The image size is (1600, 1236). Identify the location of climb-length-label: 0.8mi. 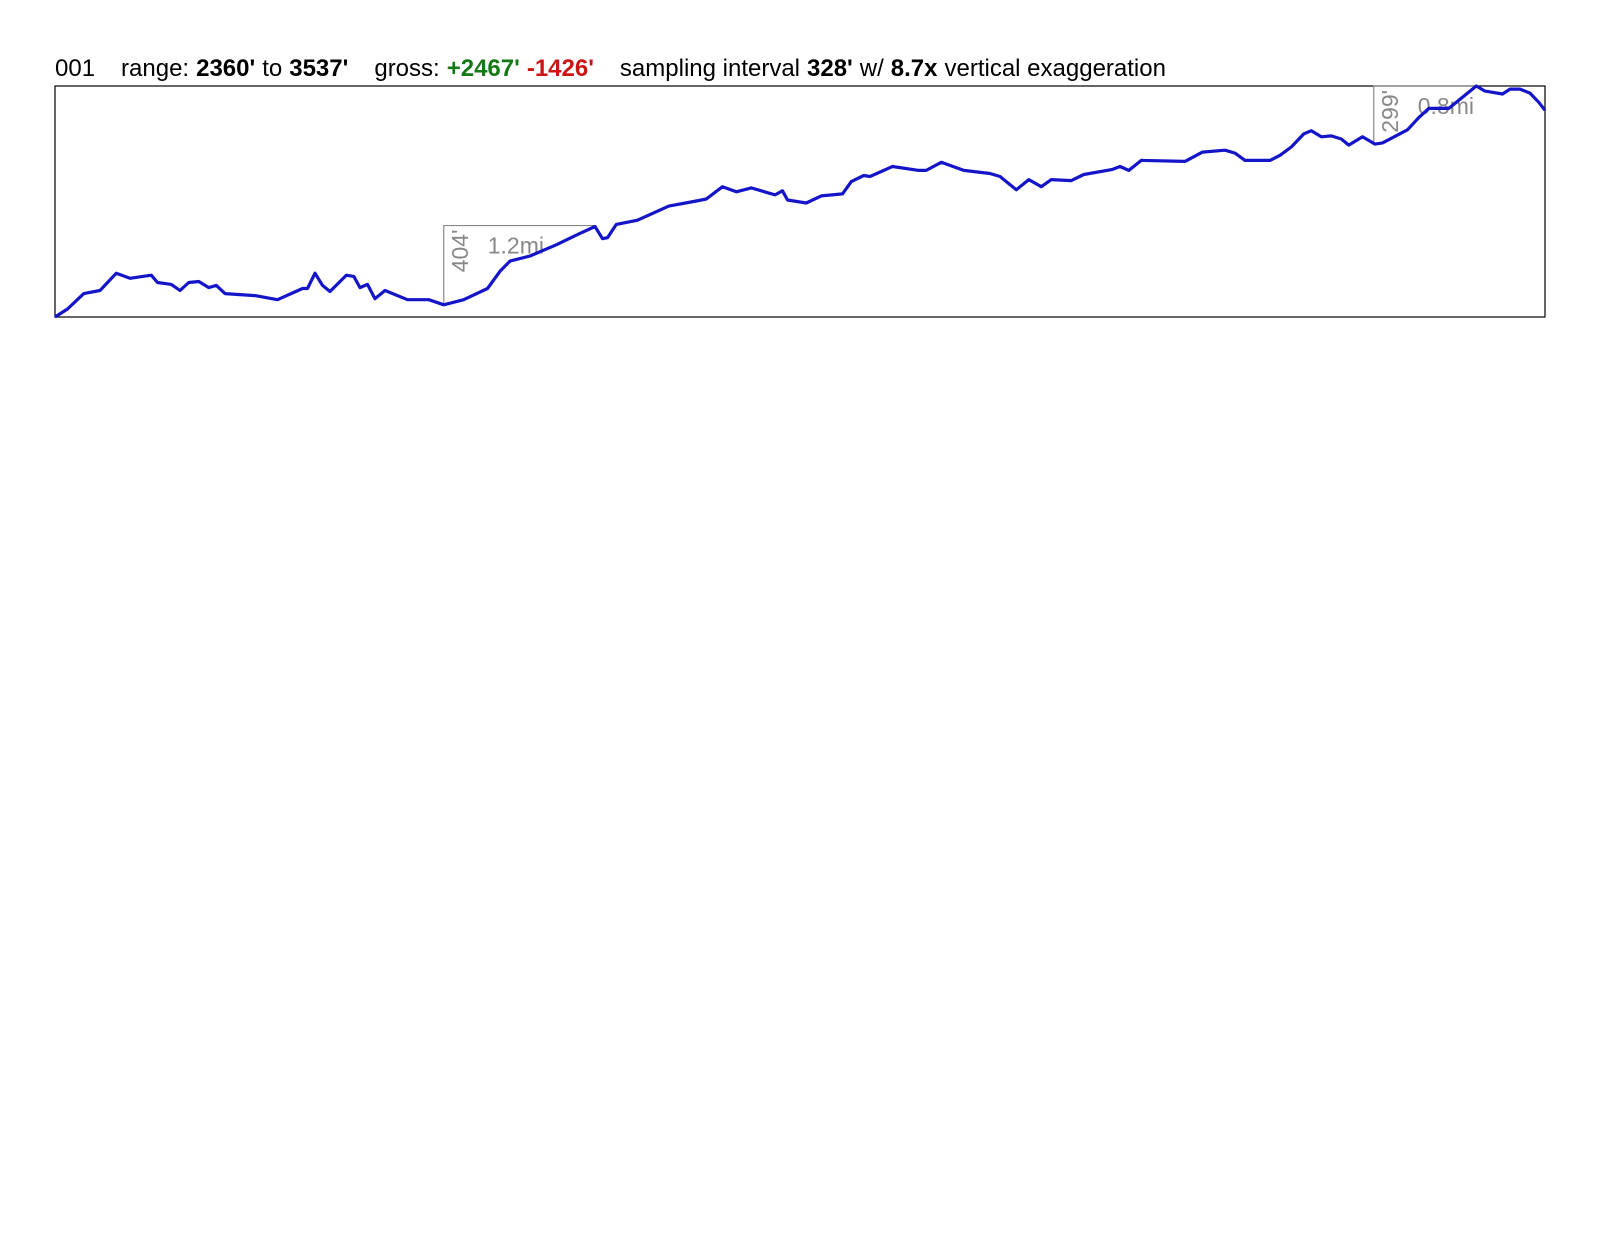
(1446, 106).